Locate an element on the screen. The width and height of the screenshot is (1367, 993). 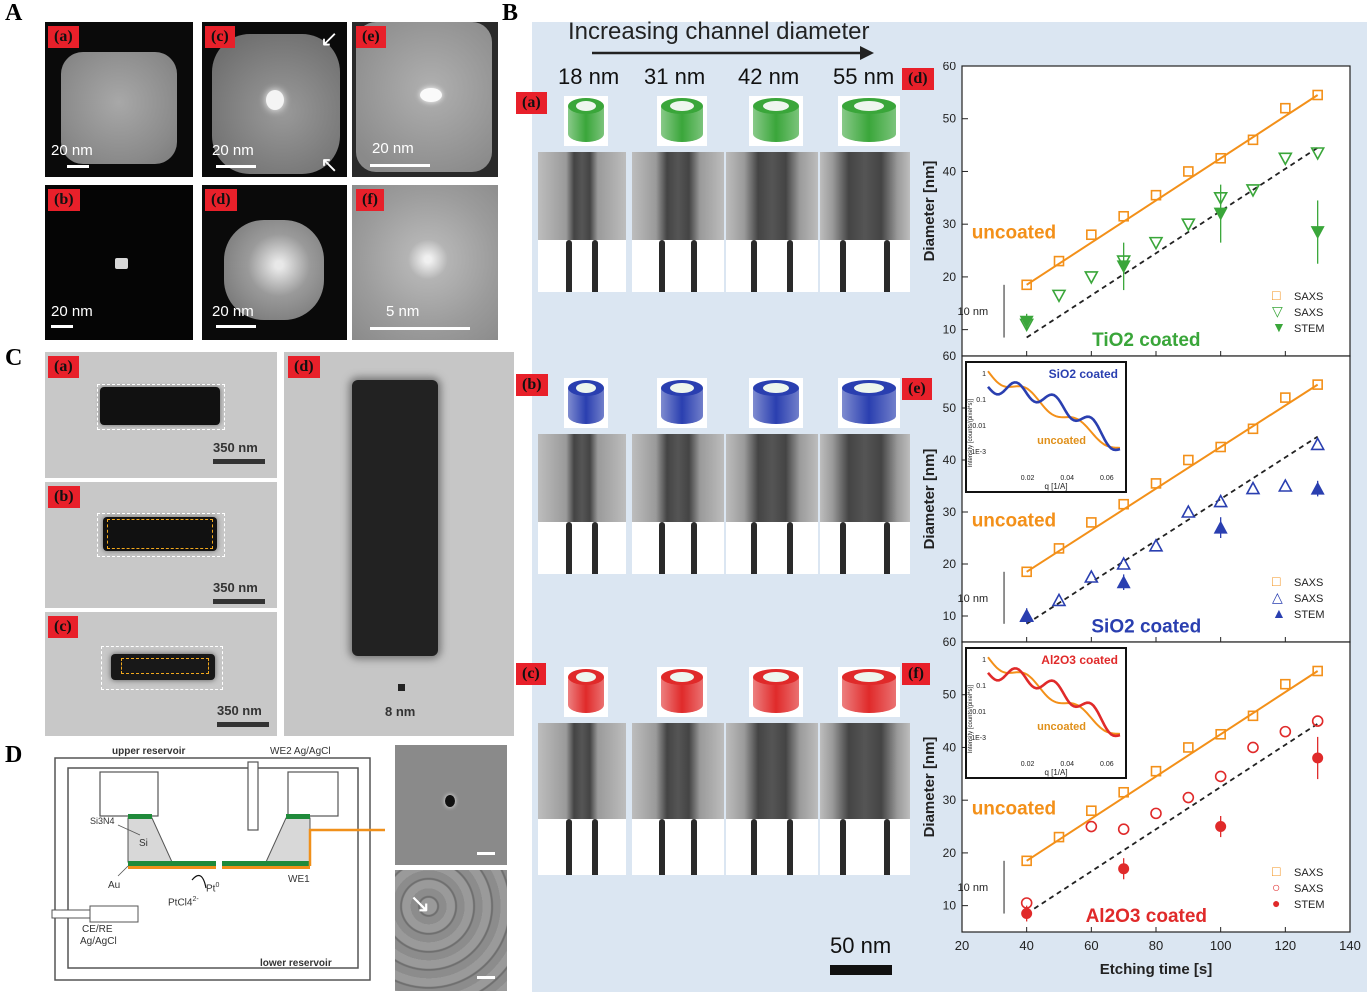
arrow-icon: ↖ is located at coordinates (329, 164).